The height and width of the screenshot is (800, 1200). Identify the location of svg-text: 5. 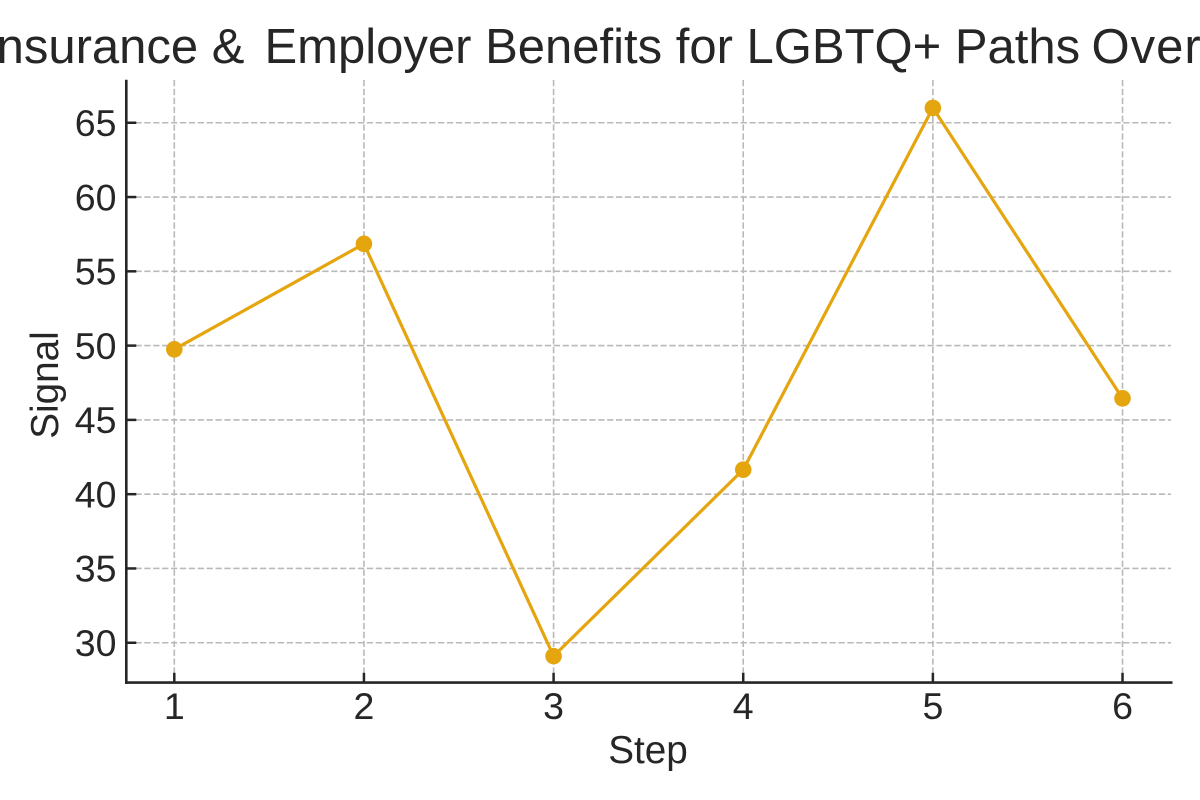
(932, 706).